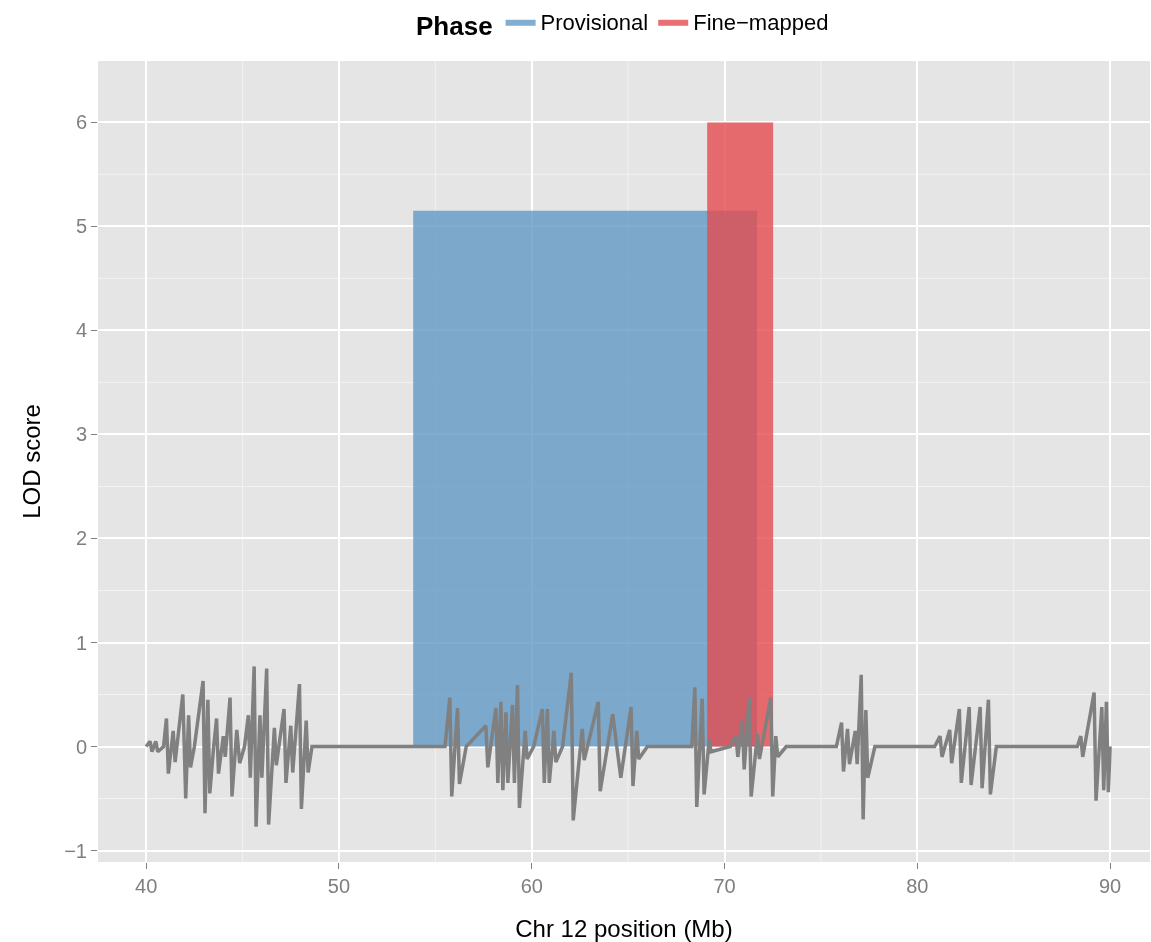  I want to click on y-tick-label: 4, so click(81, 330).